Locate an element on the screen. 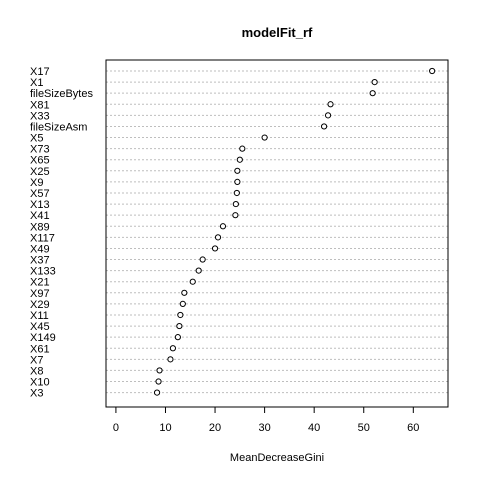  variable-label: X1 is located at coordinates (36, 83).